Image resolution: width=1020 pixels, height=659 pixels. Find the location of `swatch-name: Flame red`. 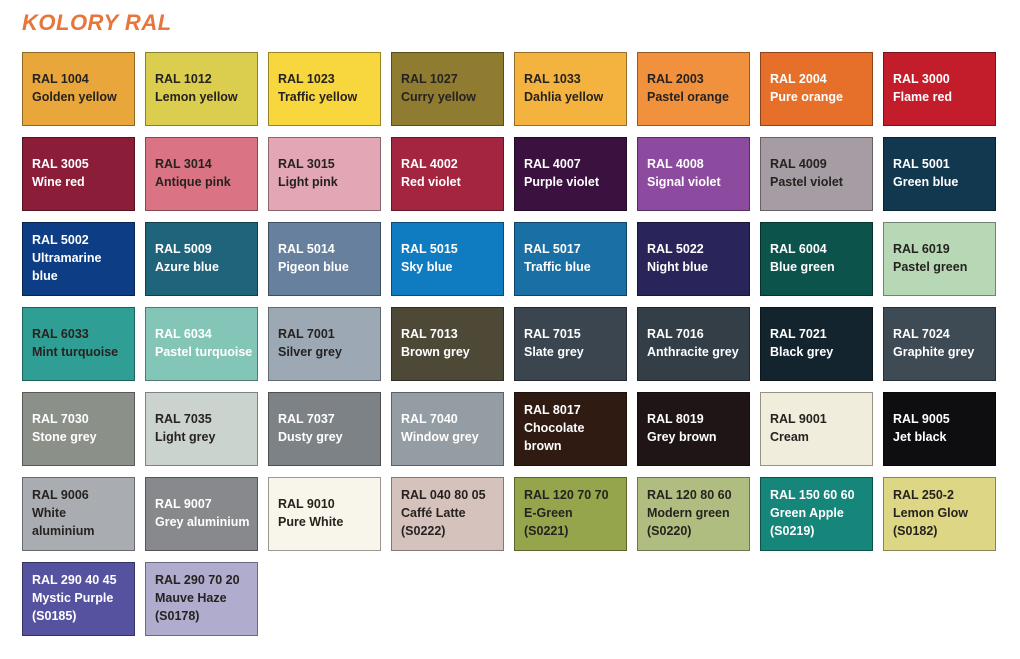

swatch-name: Flame red is located at coordinates (923, 97).